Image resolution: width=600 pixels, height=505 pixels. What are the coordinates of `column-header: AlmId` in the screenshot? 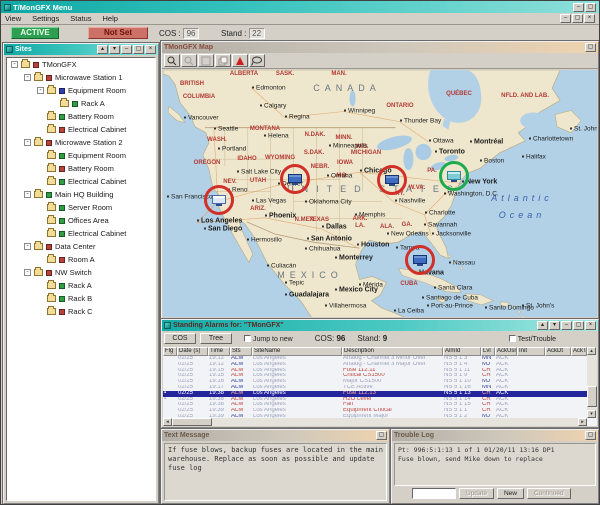 It's located at (462, 351).